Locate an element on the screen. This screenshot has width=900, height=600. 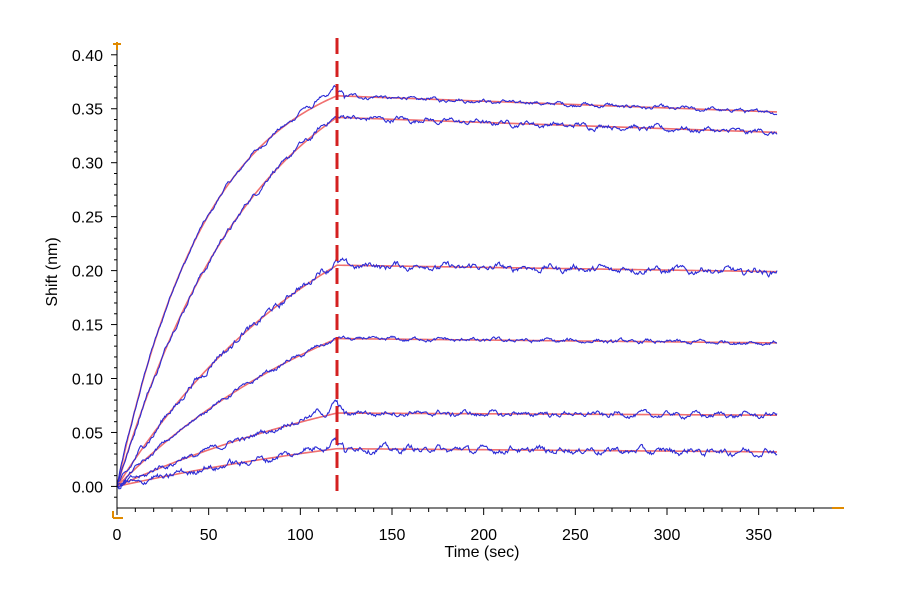
y-axis-title: Shift (nm) is located at coordinates (52, 271).